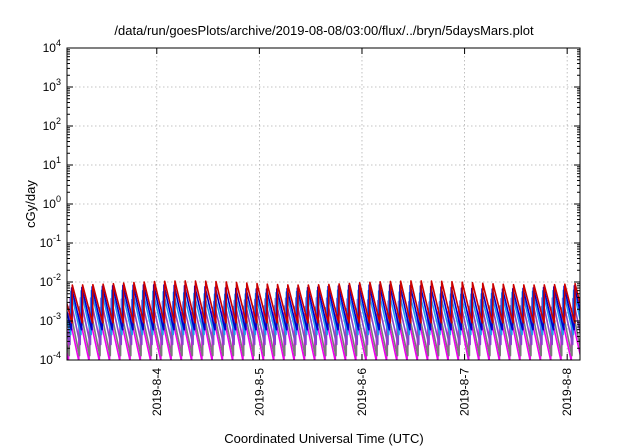  What do you see at coordinates (567, 392) in the screenshot?
I see `x-tick-label: 2019-8-8` at bounding box center [567, 392].